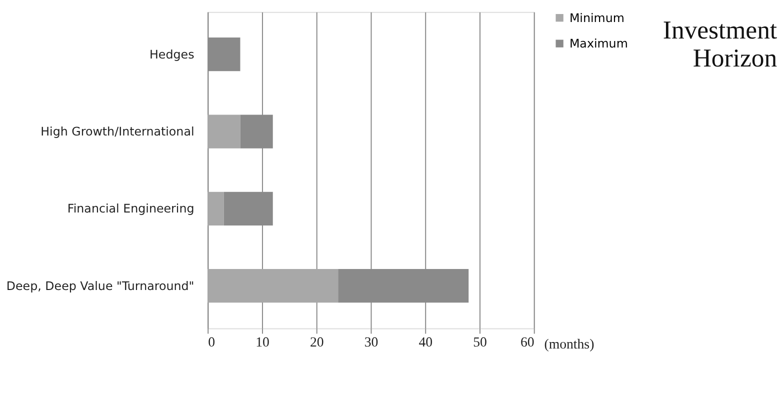 The height and width of the screenshot is (402, 782). I want to click on x-tick-label: 30, so click(371, 342).